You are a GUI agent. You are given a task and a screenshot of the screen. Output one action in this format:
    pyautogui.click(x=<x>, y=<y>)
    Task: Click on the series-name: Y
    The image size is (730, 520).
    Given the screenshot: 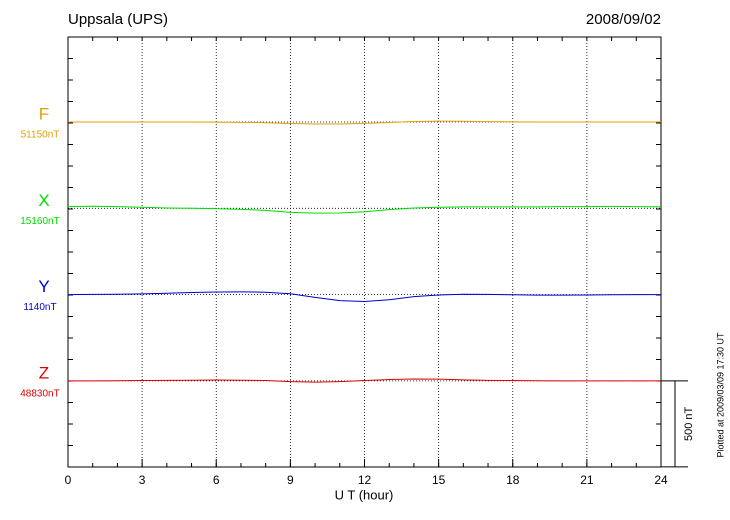 What is the action you would take?
    pyautogui.click(x=43, y=286)
    